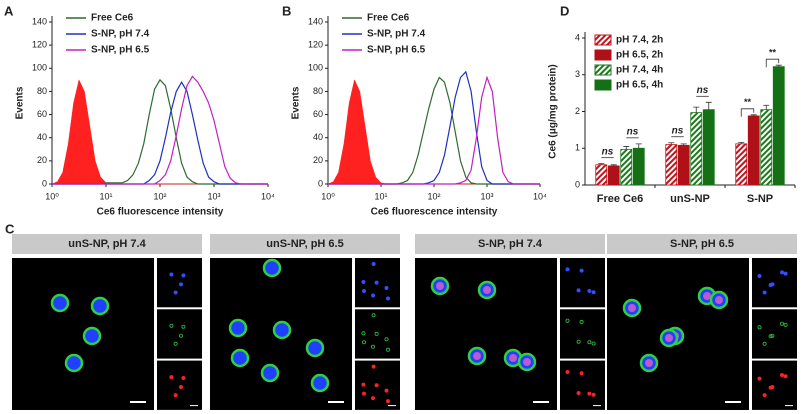 The image size is (805, 414). I want to click on legend-label: pH 6.5, 4h, so click(639, 85).